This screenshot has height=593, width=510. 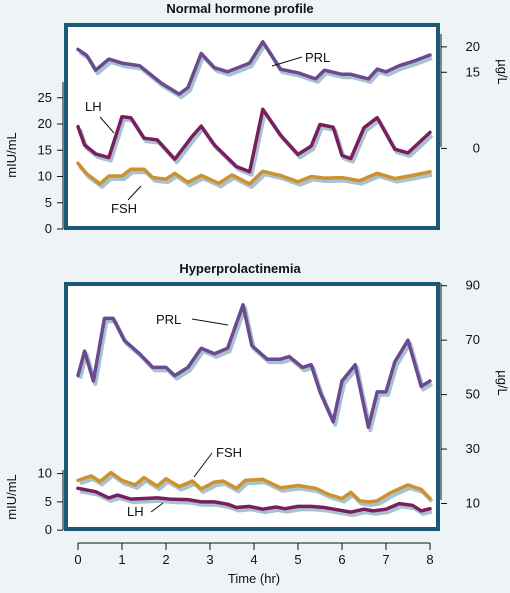 I want to click on bottom-lh-shadow, so click(x=256, y=503).